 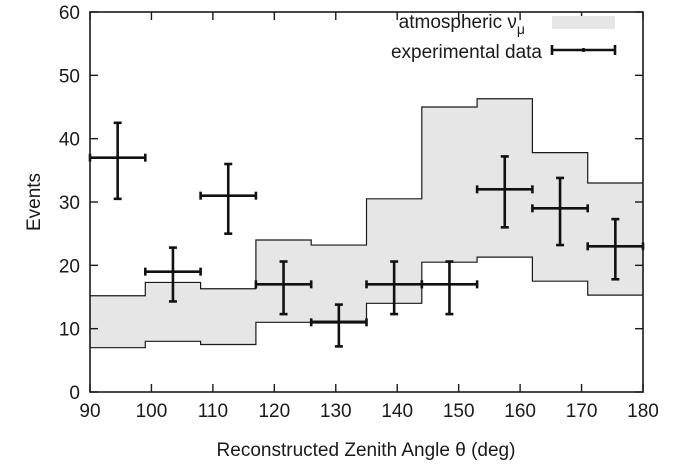 I want to click on legend-data-label: experimental data, so click(x=466, y=52).